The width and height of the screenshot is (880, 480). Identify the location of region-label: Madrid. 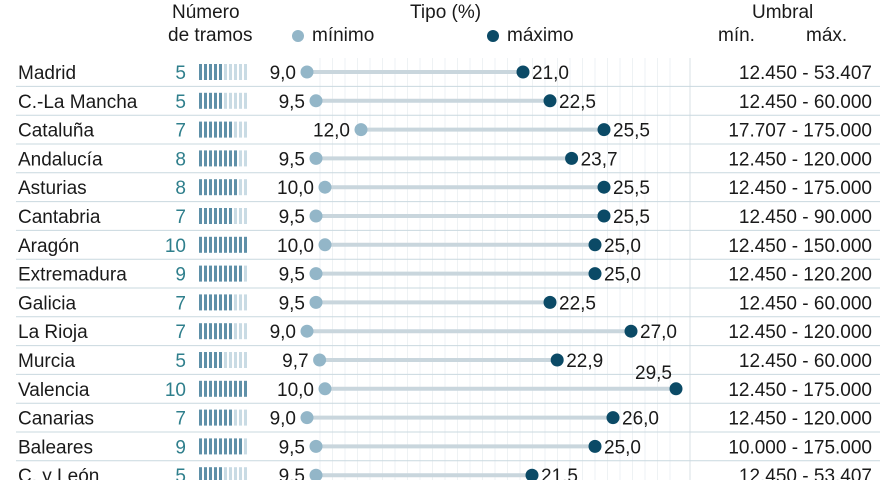
(47, 73).